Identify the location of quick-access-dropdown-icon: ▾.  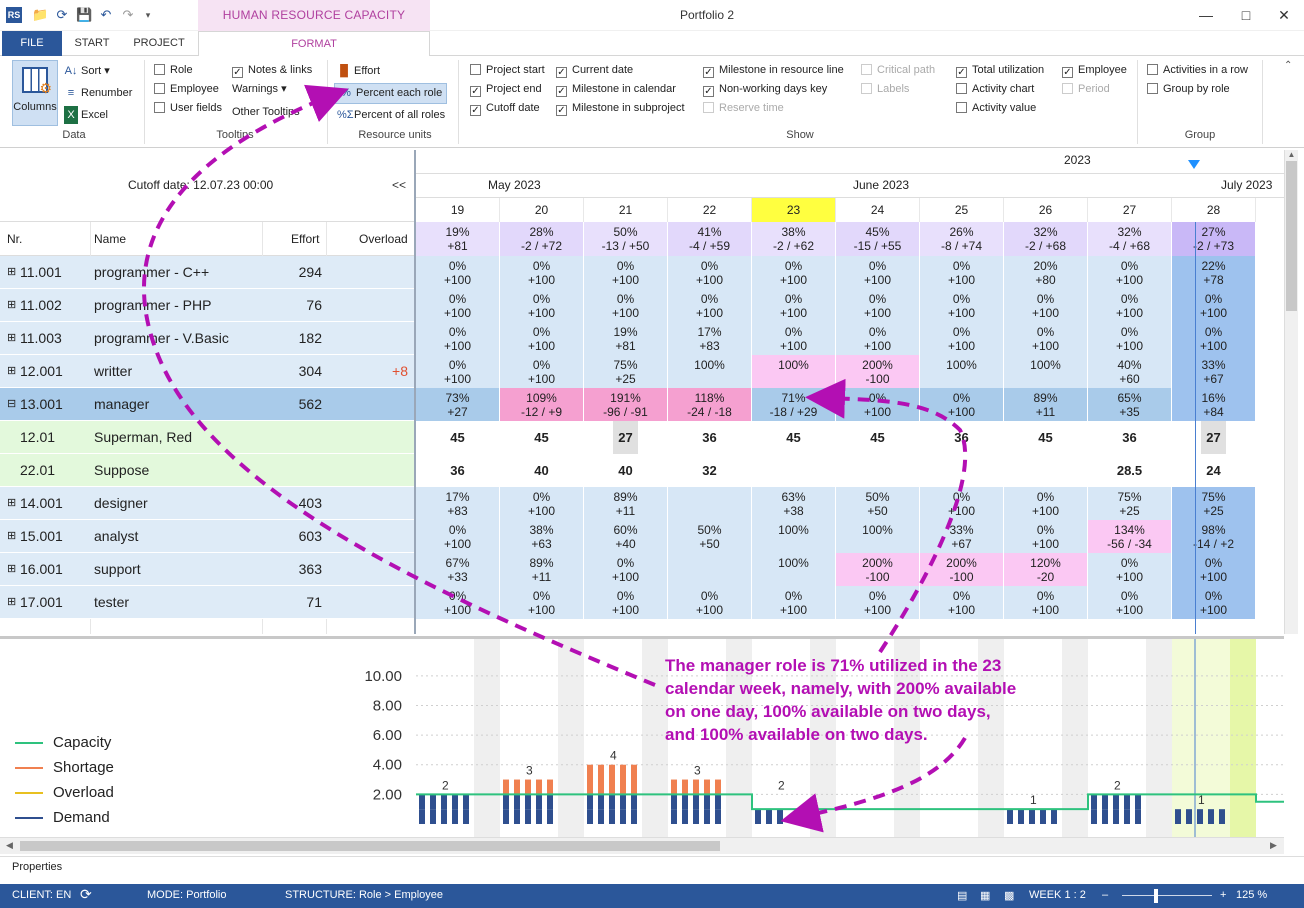
(148, 15).